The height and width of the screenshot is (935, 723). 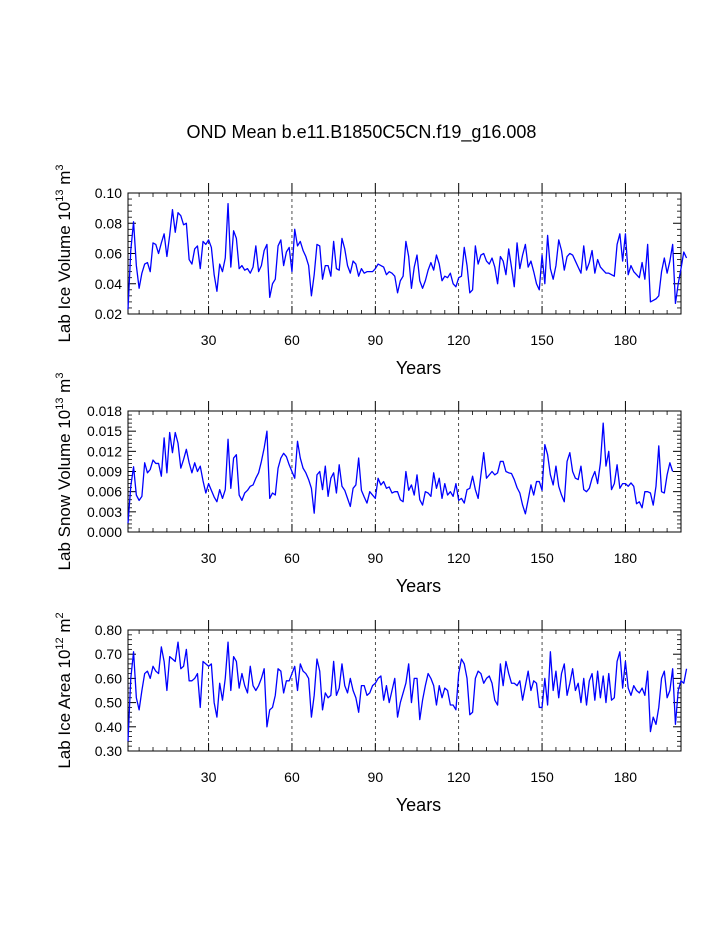 What do you see at coordinates (459, 777) in the screenshot?
I see `x-tick-label-ice-area: 120` at bounding box center [459, 777].